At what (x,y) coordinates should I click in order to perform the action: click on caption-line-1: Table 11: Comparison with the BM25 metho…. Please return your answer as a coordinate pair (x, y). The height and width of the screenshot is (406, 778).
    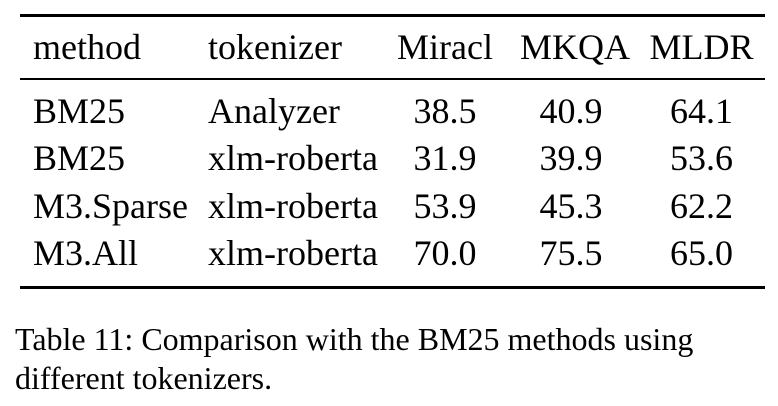
    Looking at the image, I should click on (354, 339).